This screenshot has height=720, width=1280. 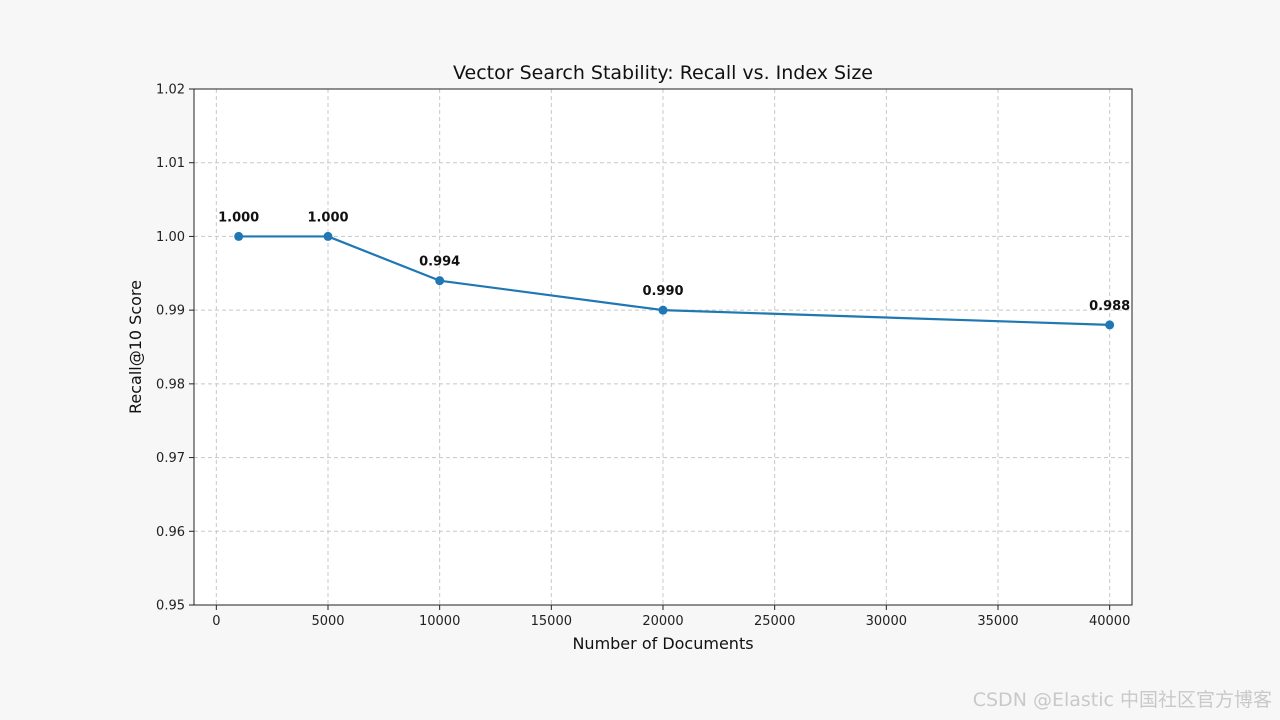 What do you see at coordinates (170, 311) in the screenshot?
I see `y-tick-label: 0.99` at bounding box center [170, 311].